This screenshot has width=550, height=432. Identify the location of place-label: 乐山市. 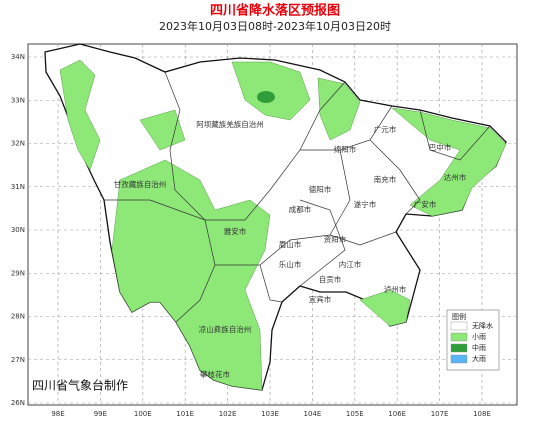
(290, 264).